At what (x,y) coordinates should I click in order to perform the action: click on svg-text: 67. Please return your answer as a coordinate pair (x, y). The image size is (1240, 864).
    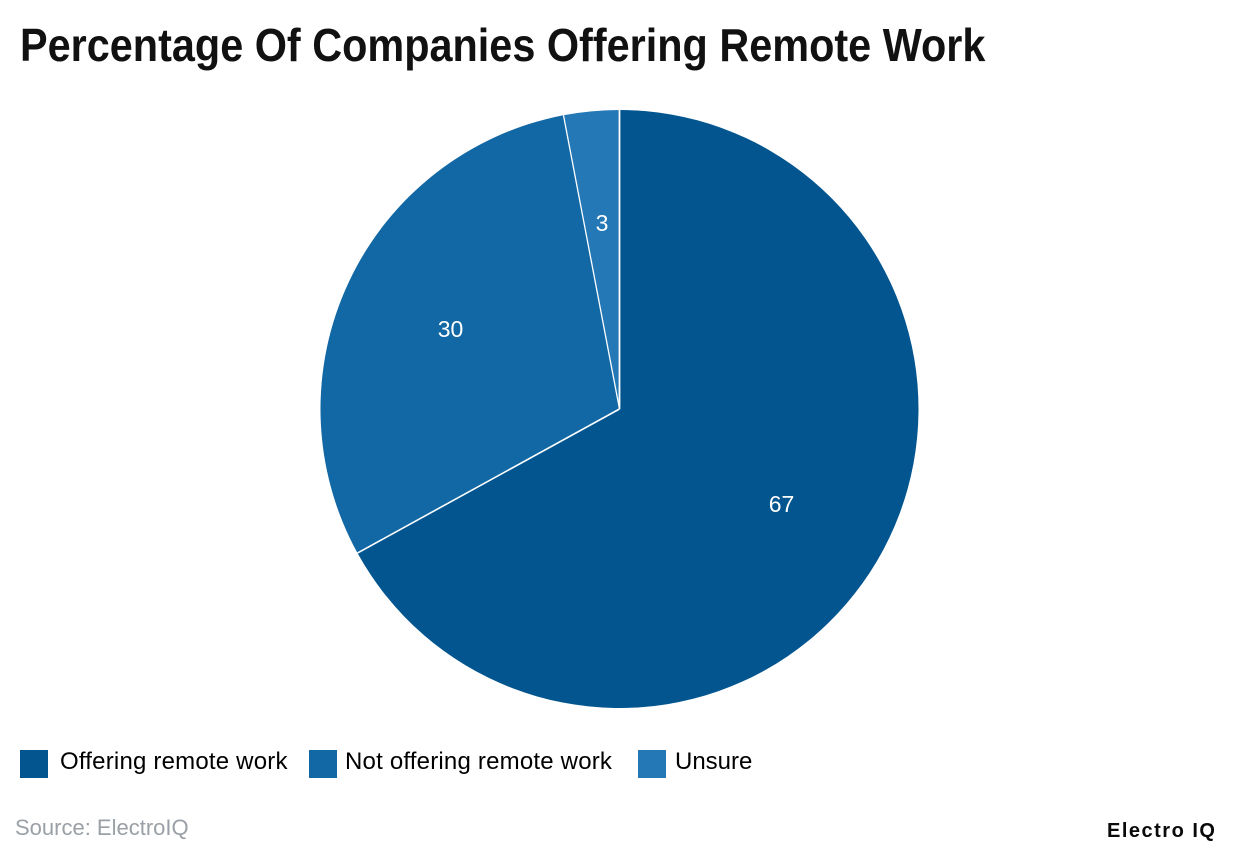
    Looking at the image, I should click on (782, 504).